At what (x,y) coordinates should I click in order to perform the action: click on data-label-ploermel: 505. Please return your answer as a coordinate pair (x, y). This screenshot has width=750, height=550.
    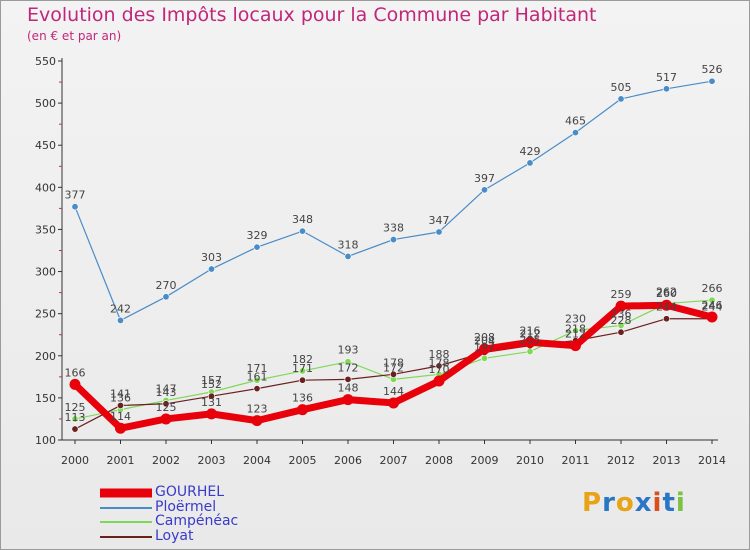
    Looking at the image, I should click on (621, 87).